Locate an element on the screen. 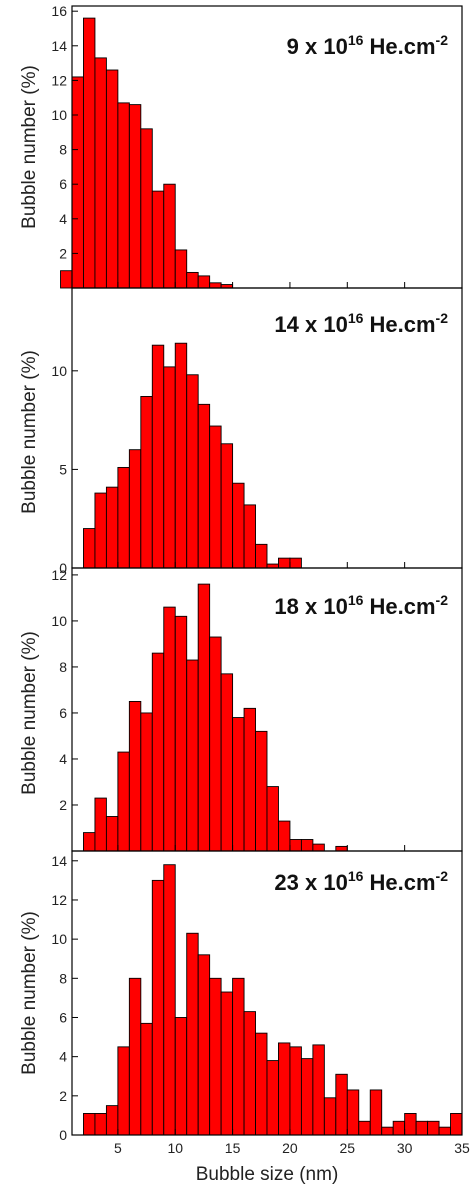 The image size is (474, 1193). x-axis-title: Bubble size (nm) is located at coordinates (267, 1174).